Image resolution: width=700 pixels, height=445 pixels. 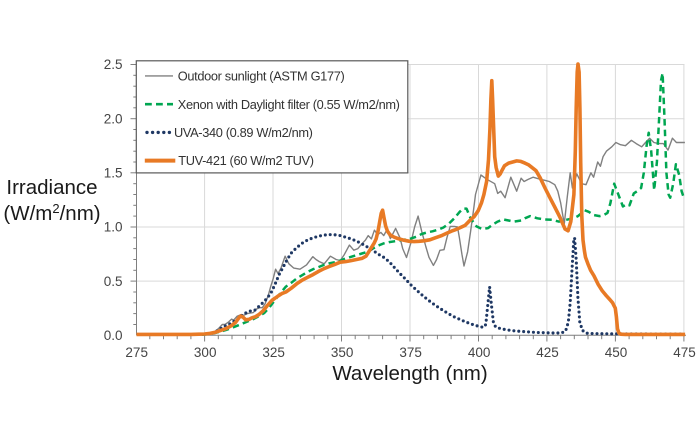 What do you see at coordinates (113, 118) in the screenshot?
I see `svg-text: 2.0` at bounding box center [113, 118].